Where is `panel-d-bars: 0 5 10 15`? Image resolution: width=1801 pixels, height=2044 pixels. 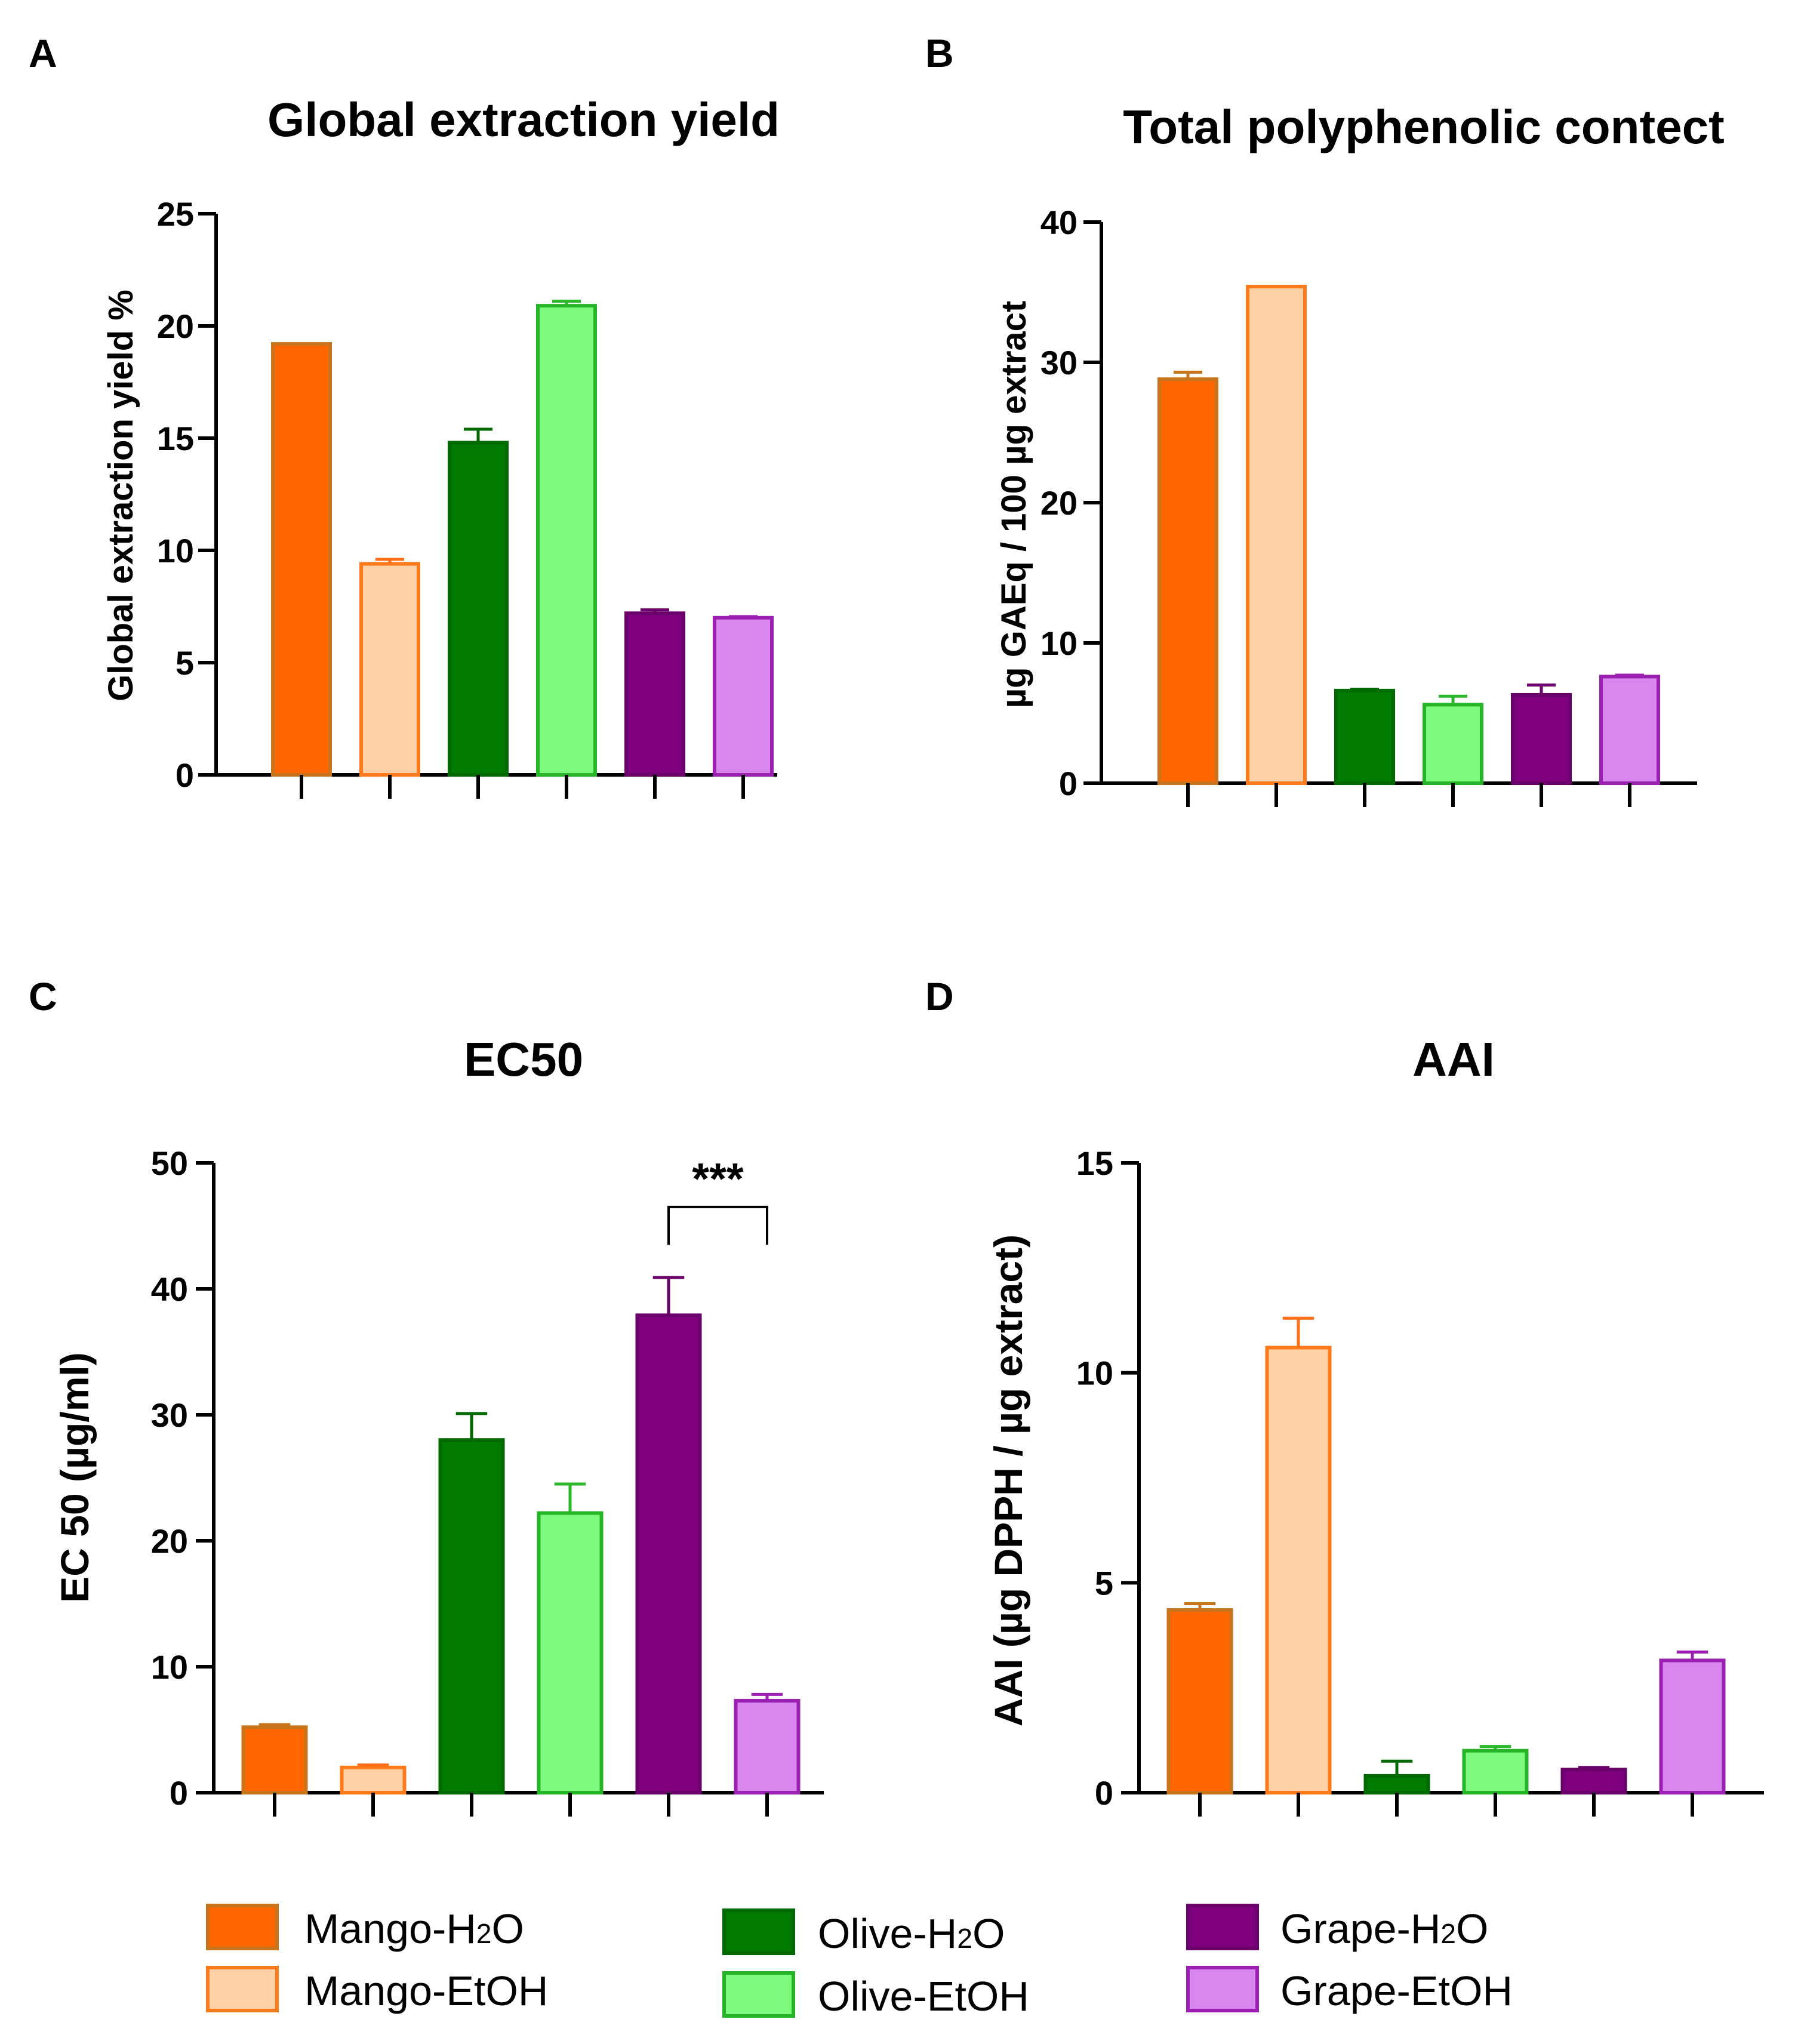
panel-d-bars: 0 5 10 15 is located at coordinates (1420, 1480).